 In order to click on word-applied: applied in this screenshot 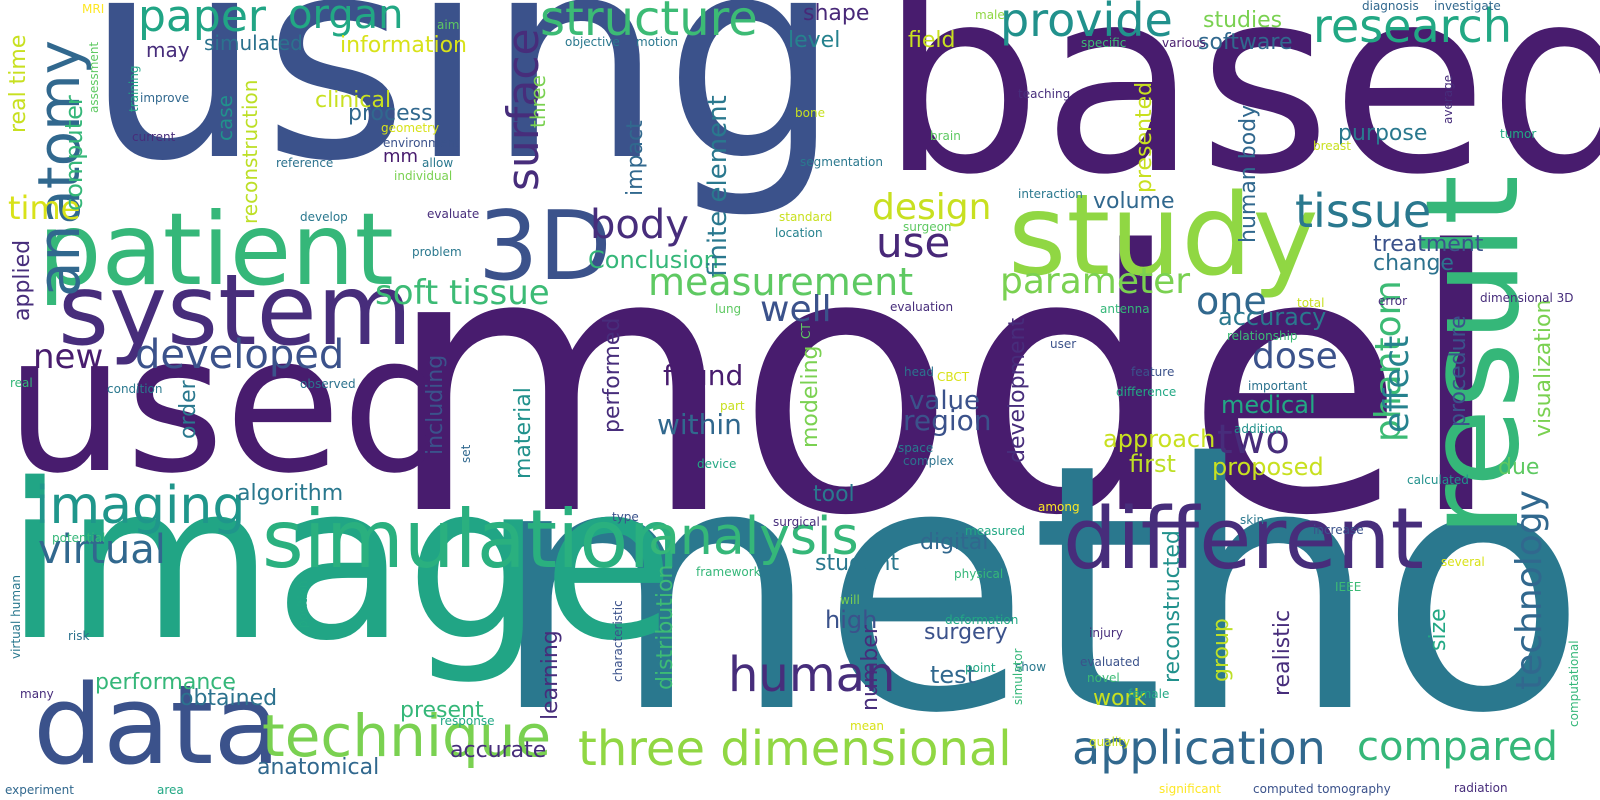, I will do `click(22, 280)`.